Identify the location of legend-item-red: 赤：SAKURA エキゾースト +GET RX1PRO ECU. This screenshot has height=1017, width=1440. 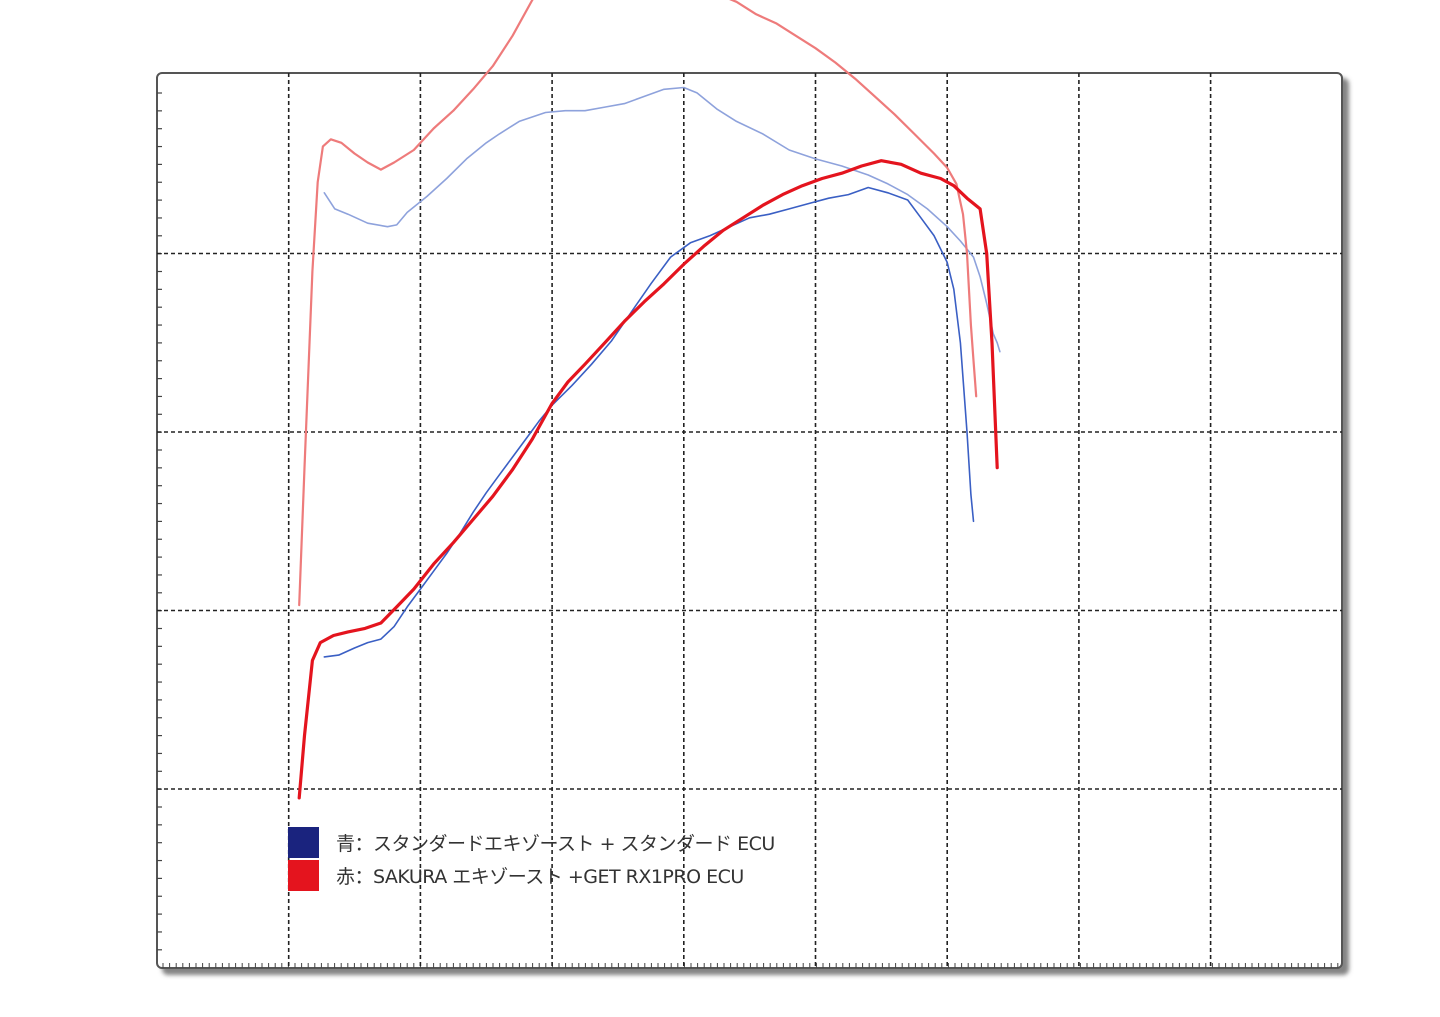
(531, 875).